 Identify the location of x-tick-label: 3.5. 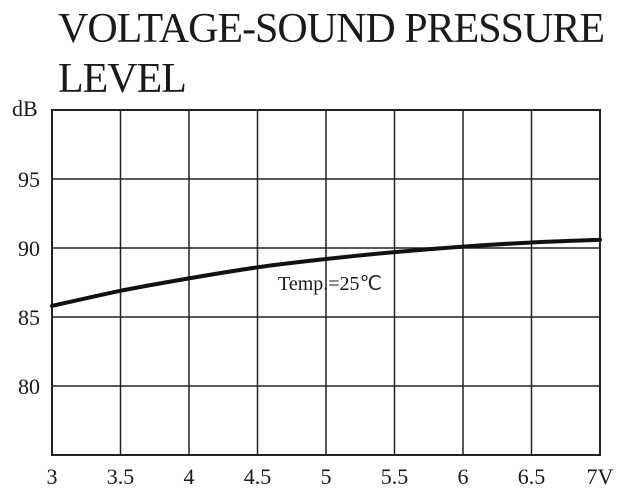
(121, 476).